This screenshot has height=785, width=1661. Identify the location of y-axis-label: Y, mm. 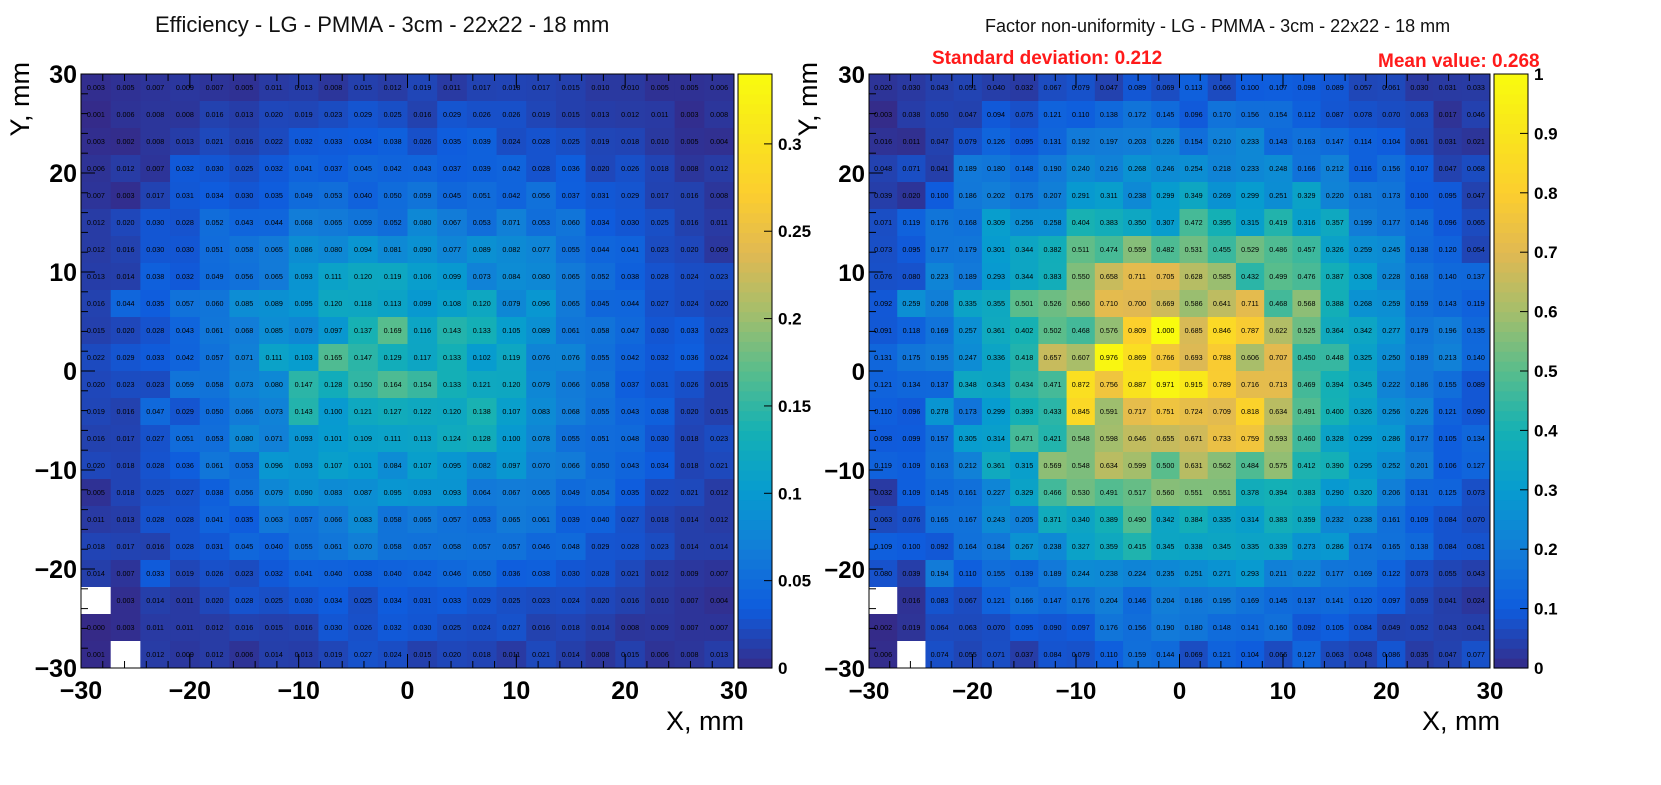
(808, 99).